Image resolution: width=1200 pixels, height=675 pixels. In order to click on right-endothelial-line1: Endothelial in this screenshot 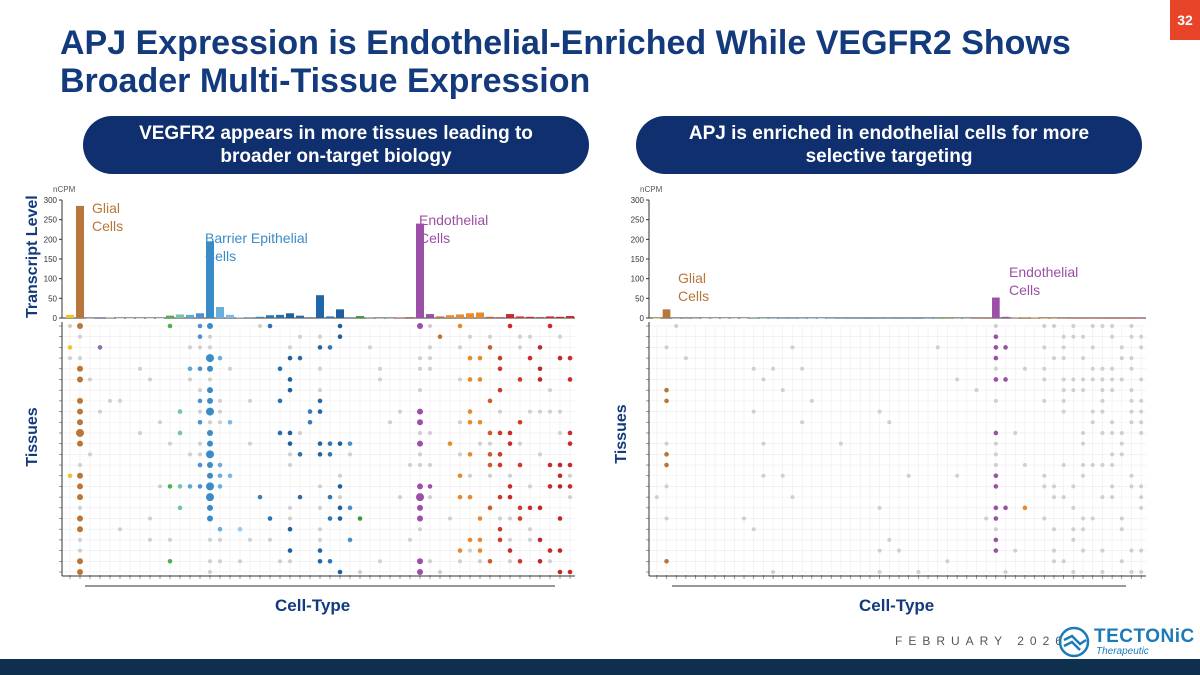, I will do `click(1043, 272)`.